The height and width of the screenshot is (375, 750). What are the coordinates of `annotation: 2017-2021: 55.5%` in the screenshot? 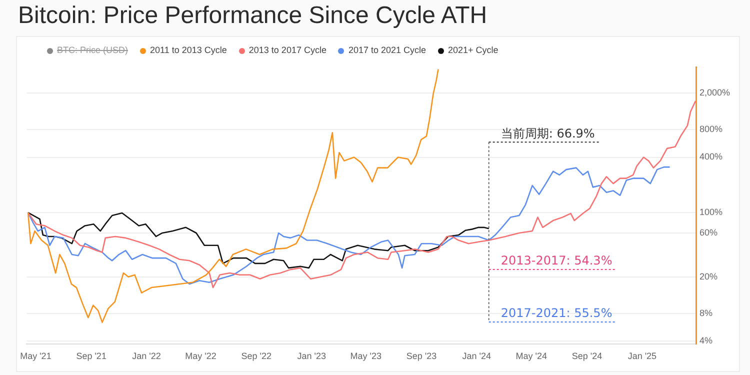 It's located at (556, 313).